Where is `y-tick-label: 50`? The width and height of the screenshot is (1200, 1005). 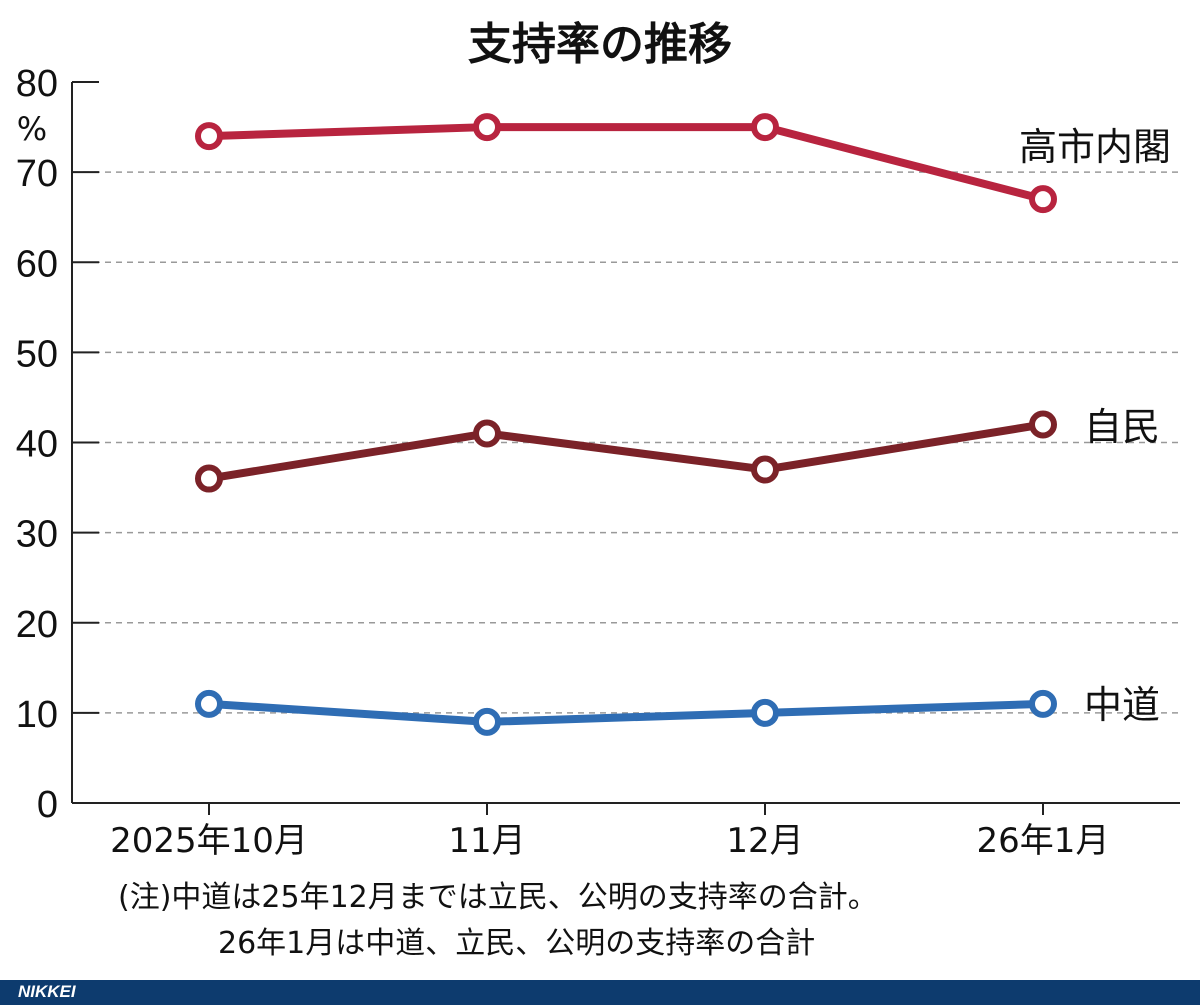
y-tick-label: 50 is located at coordinates (37, 354).